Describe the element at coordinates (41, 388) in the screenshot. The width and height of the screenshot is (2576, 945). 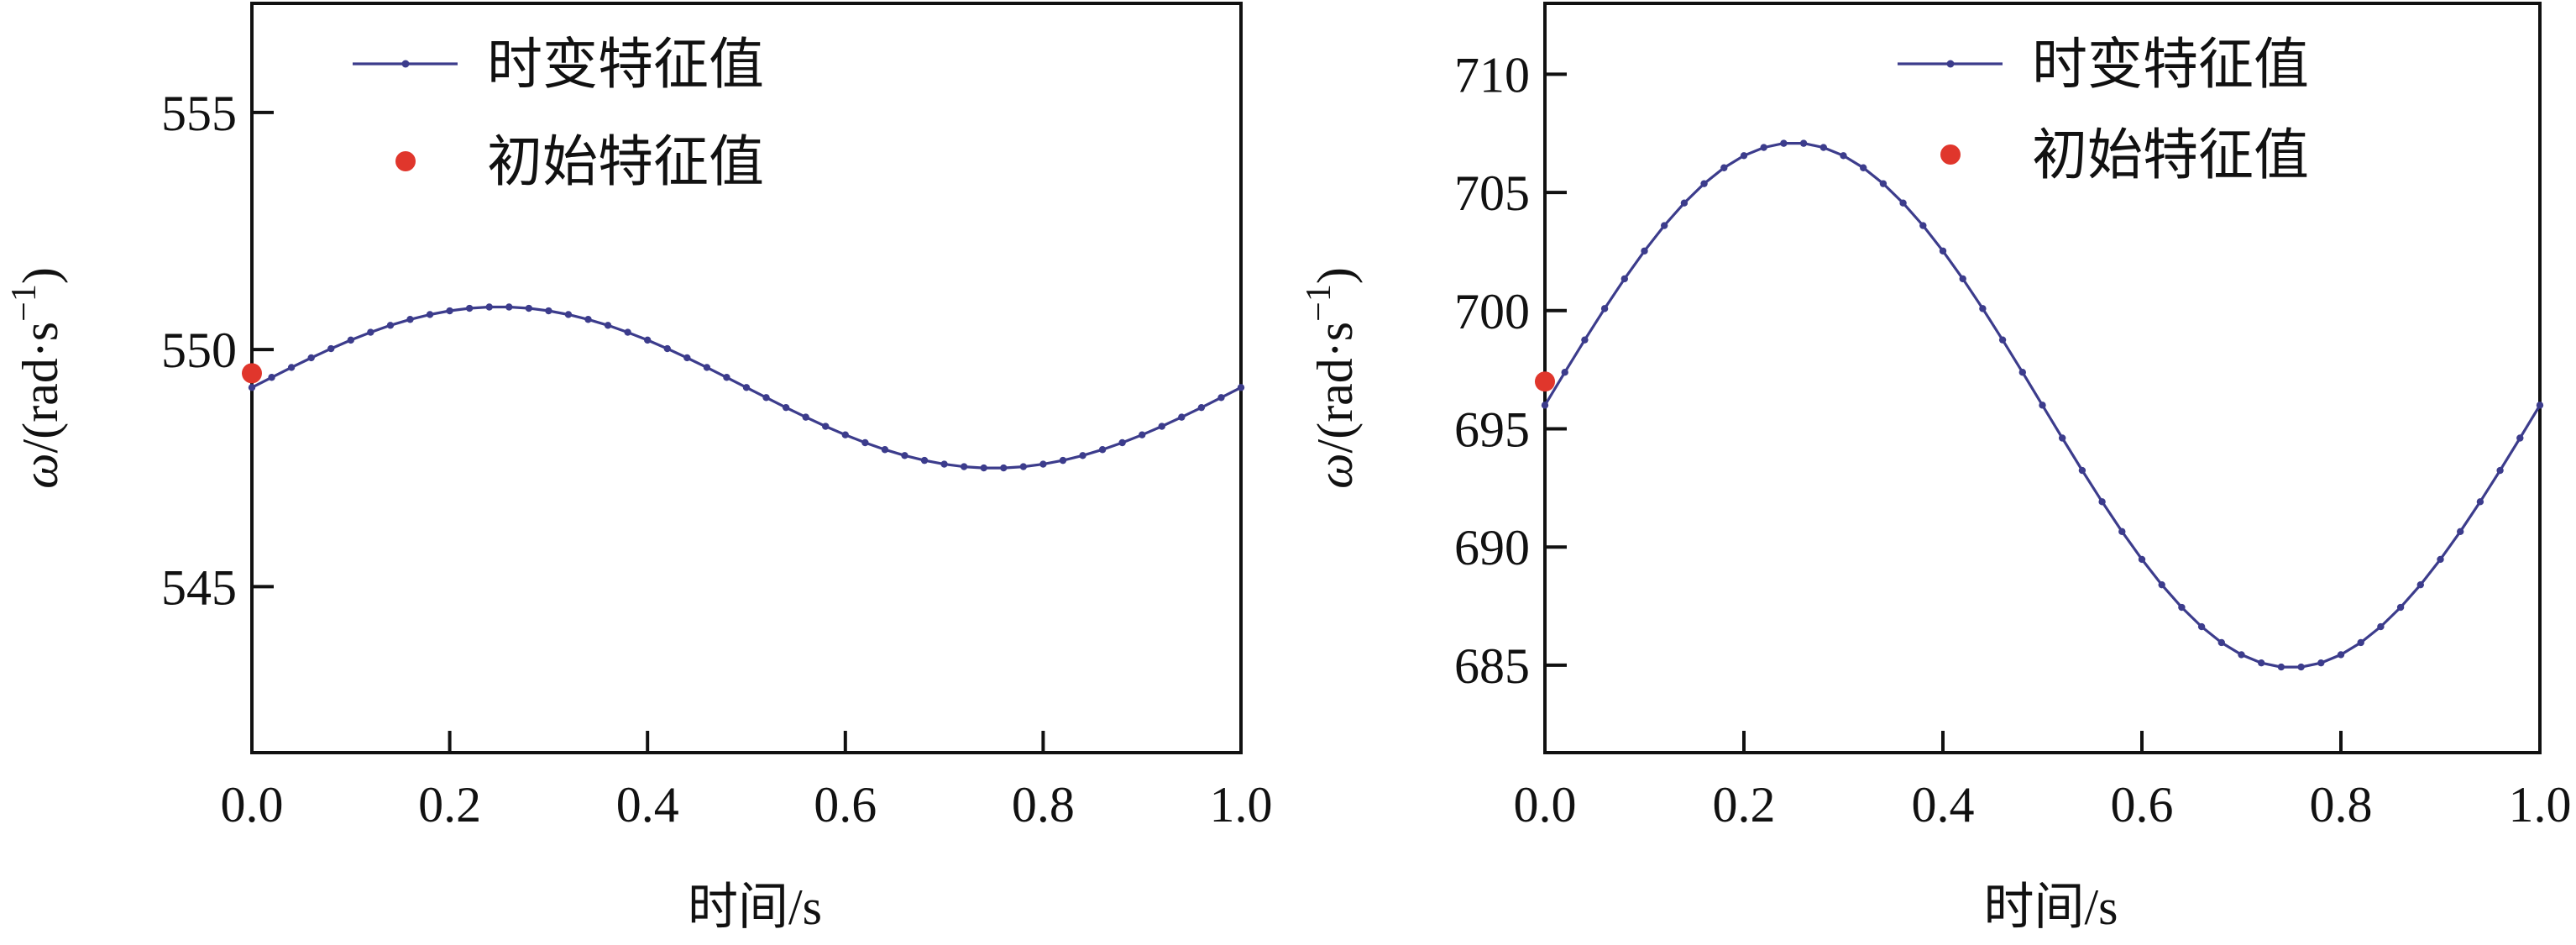
I see `y-axis-unit: /(rad·s` at that location.